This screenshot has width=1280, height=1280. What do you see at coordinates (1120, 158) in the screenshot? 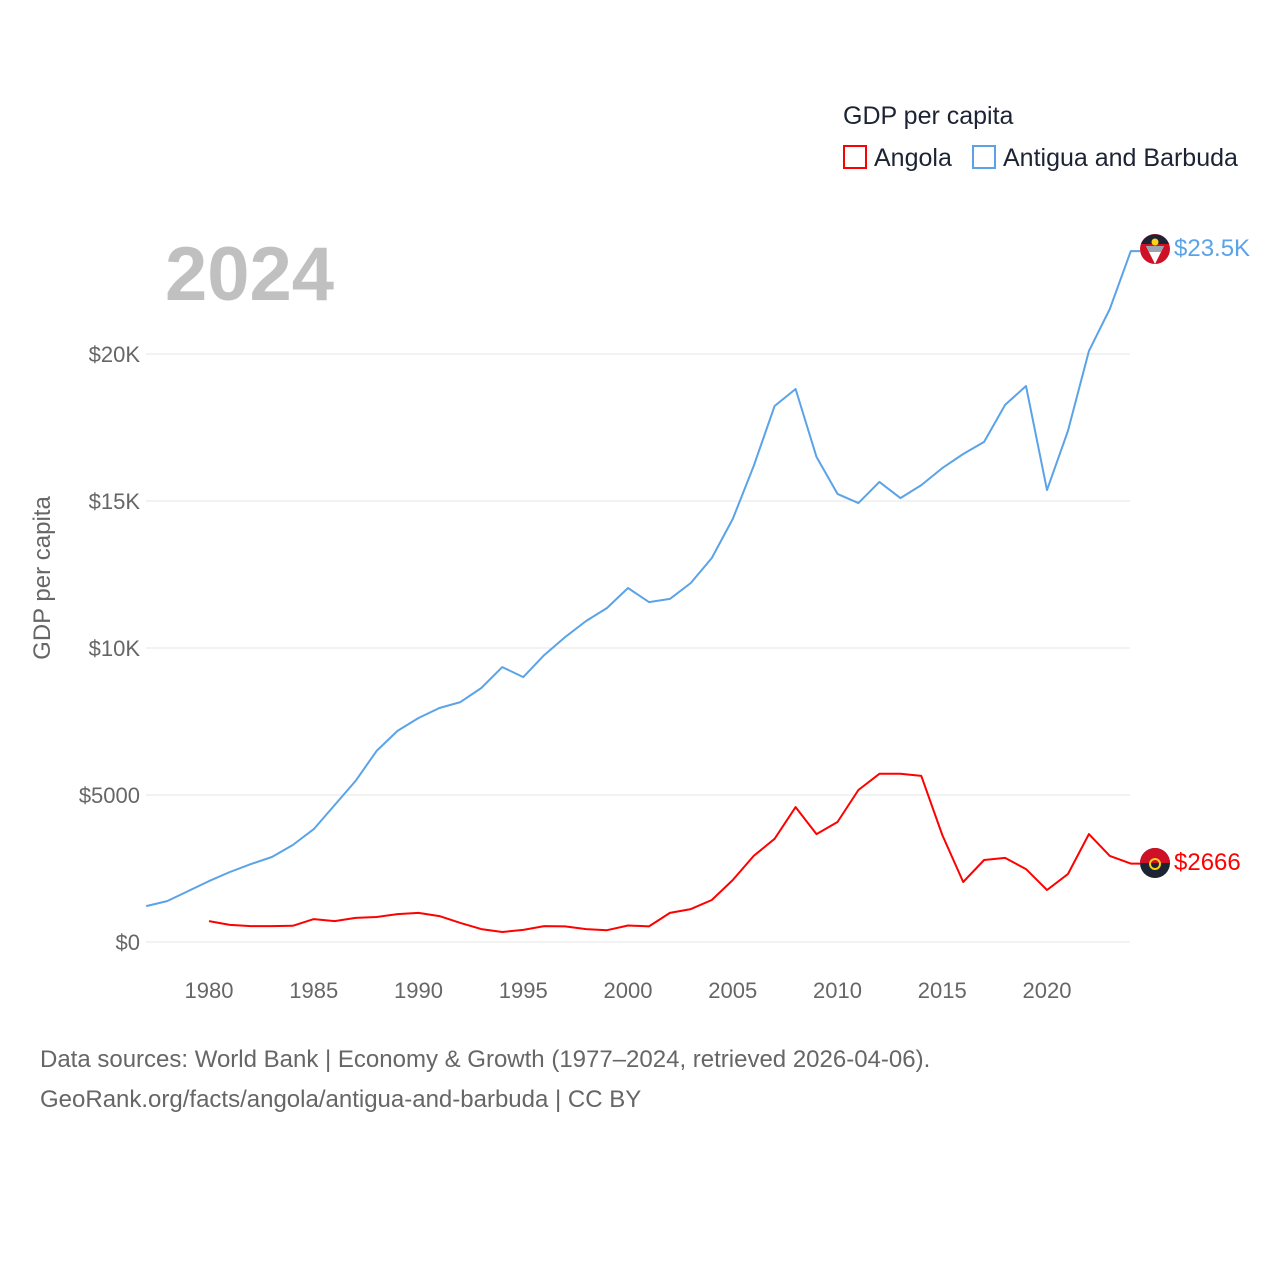
I see `legend-label-antigua: Antigua and Barbuda` at bounding box center [1120, 158].